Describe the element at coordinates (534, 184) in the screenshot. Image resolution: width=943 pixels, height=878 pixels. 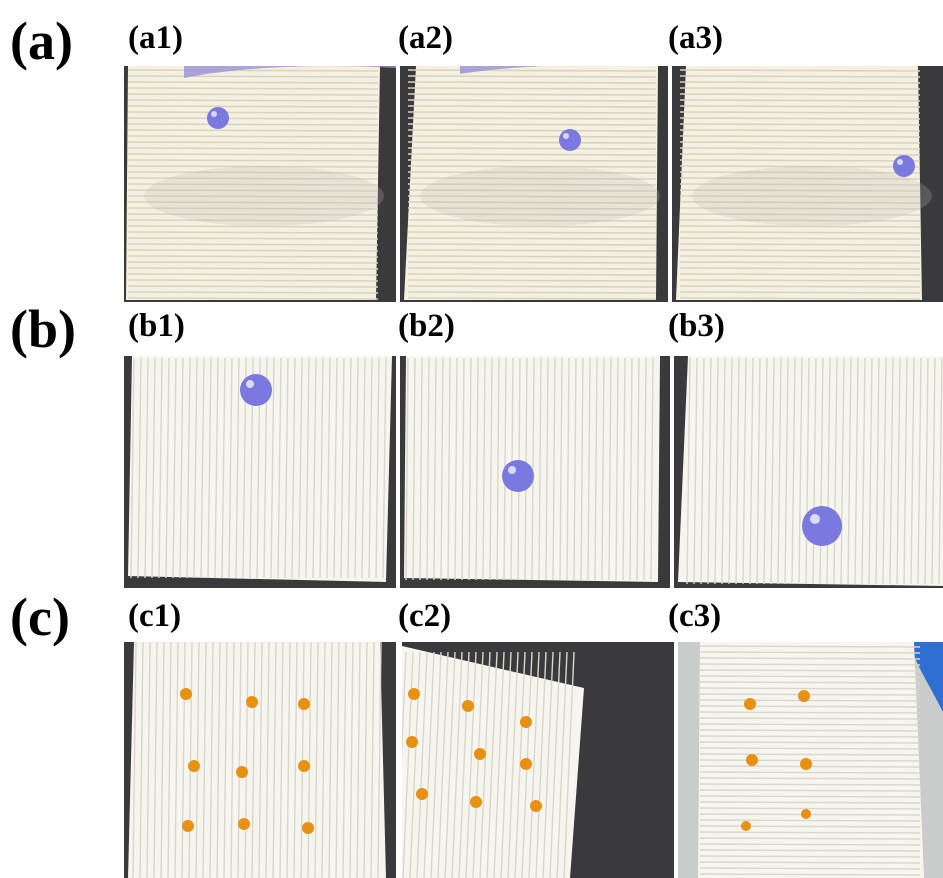
I see `photo-a2` at that location.